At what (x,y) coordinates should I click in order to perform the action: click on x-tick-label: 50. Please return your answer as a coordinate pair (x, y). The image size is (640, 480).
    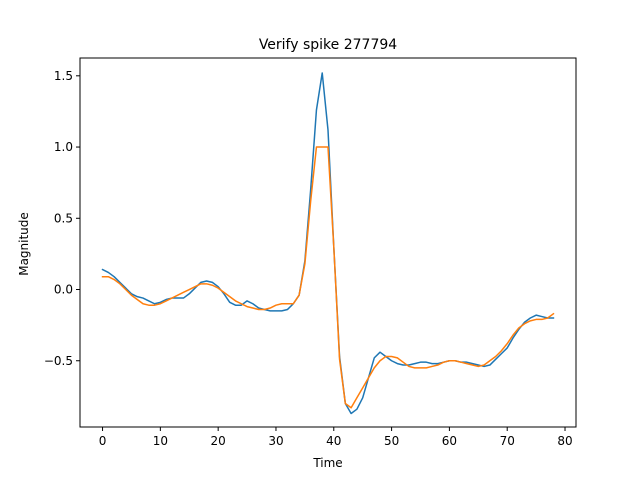
    Looking at the image, I should click on (391, 441).